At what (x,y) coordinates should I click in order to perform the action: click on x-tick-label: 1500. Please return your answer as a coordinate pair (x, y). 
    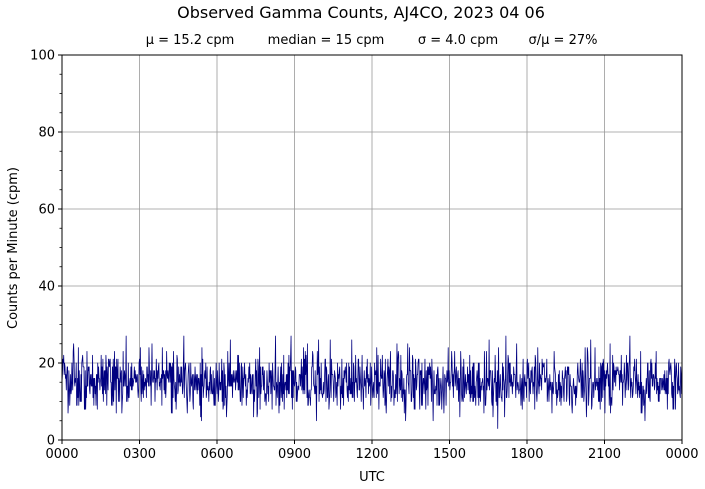
    Looking at the image, I should click on (449, 454).